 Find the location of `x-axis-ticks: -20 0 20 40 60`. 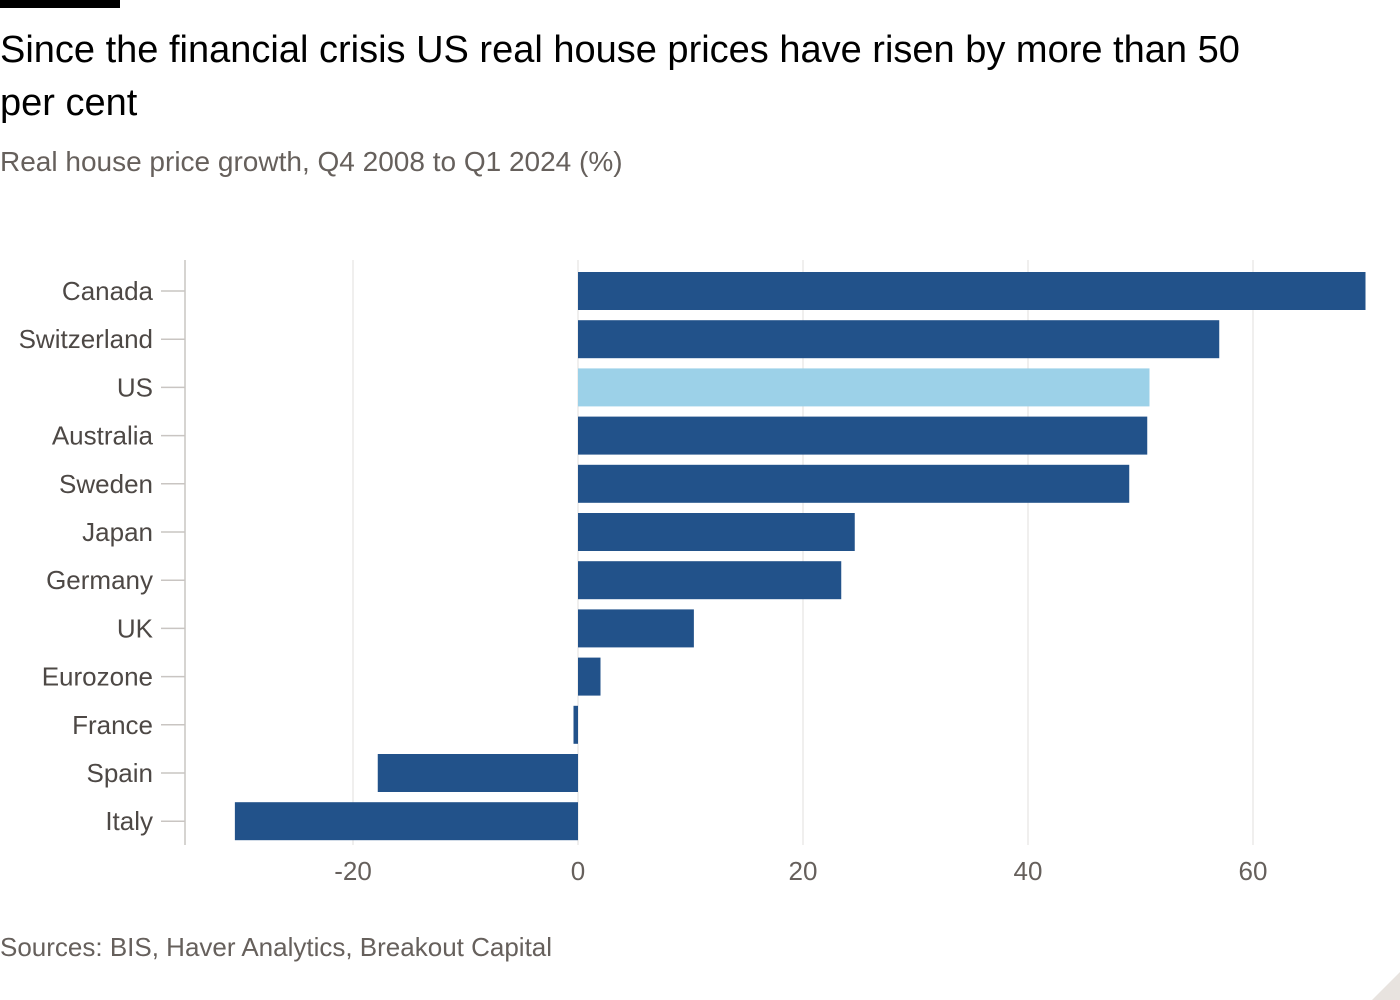

x-axis-ticks: -20 0 20 40 60 is located at coordinates (800, 871).